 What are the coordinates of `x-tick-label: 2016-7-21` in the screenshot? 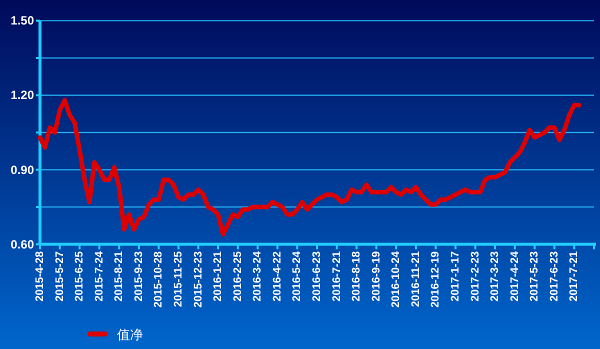 It's located at (336, 276).